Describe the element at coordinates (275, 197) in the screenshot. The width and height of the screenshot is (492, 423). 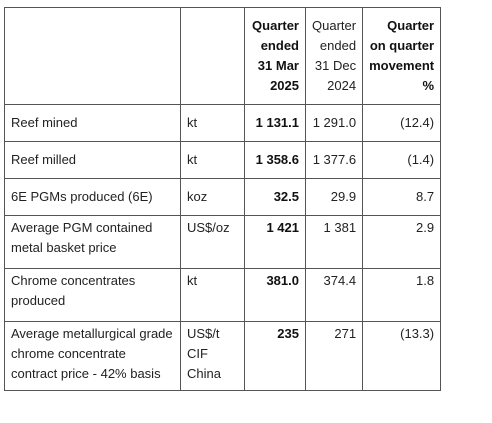
I see `row-value-q1-2025: 32.5` at that location.